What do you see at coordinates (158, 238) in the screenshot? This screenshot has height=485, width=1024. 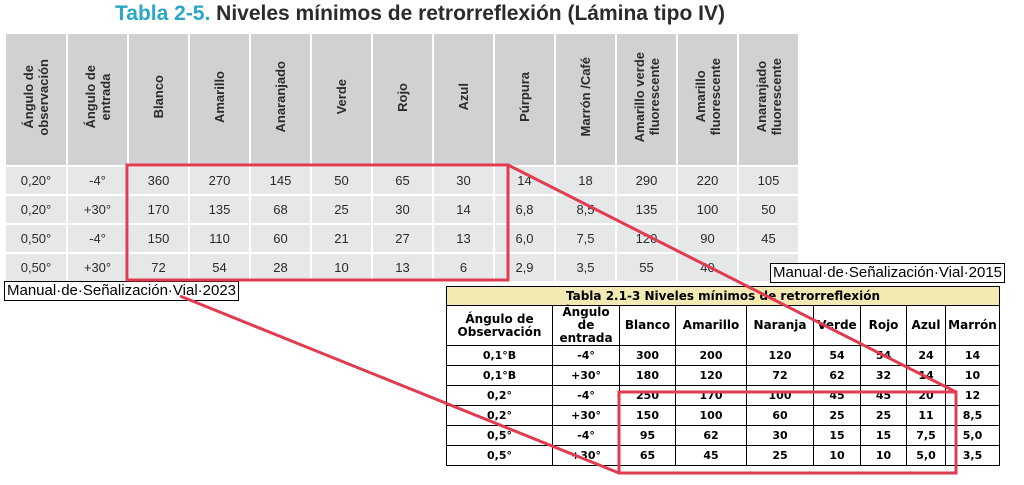 I see `table-cell: 150` at bounding box center [158, 238].